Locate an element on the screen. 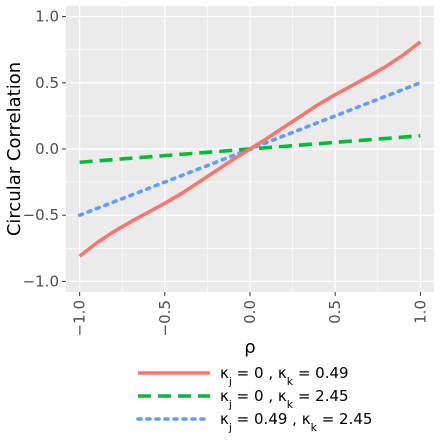 This screenshot has height=440, width=440. y-tick-label: 0.5 is located at coordinates (47, 83).